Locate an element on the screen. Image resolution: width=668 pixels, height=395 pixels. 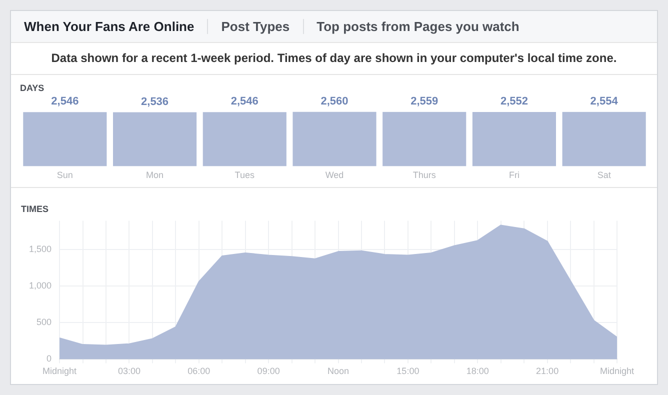
x-tick-label: Wed is located at coordinates (334, 175).